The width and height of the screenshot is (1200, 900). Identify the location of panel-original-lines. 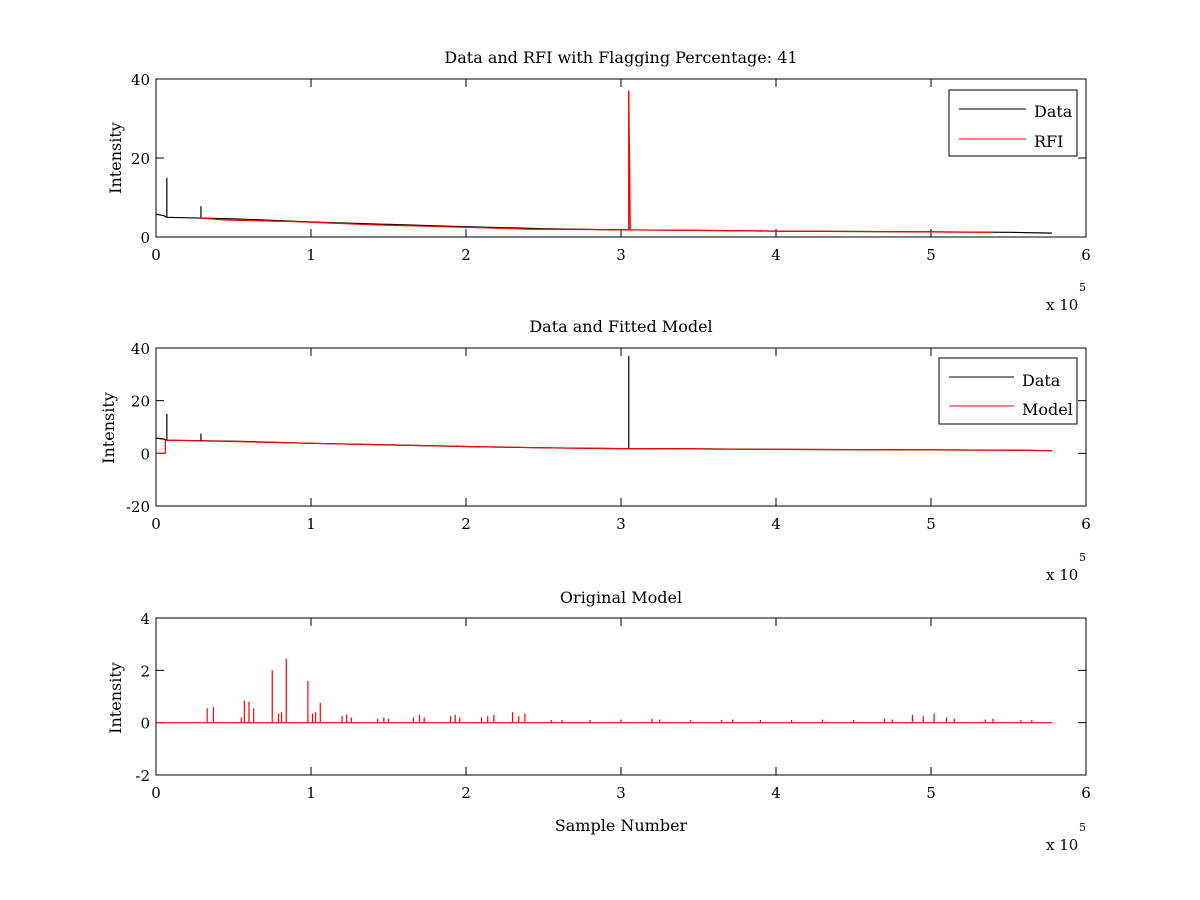
(604, 691).